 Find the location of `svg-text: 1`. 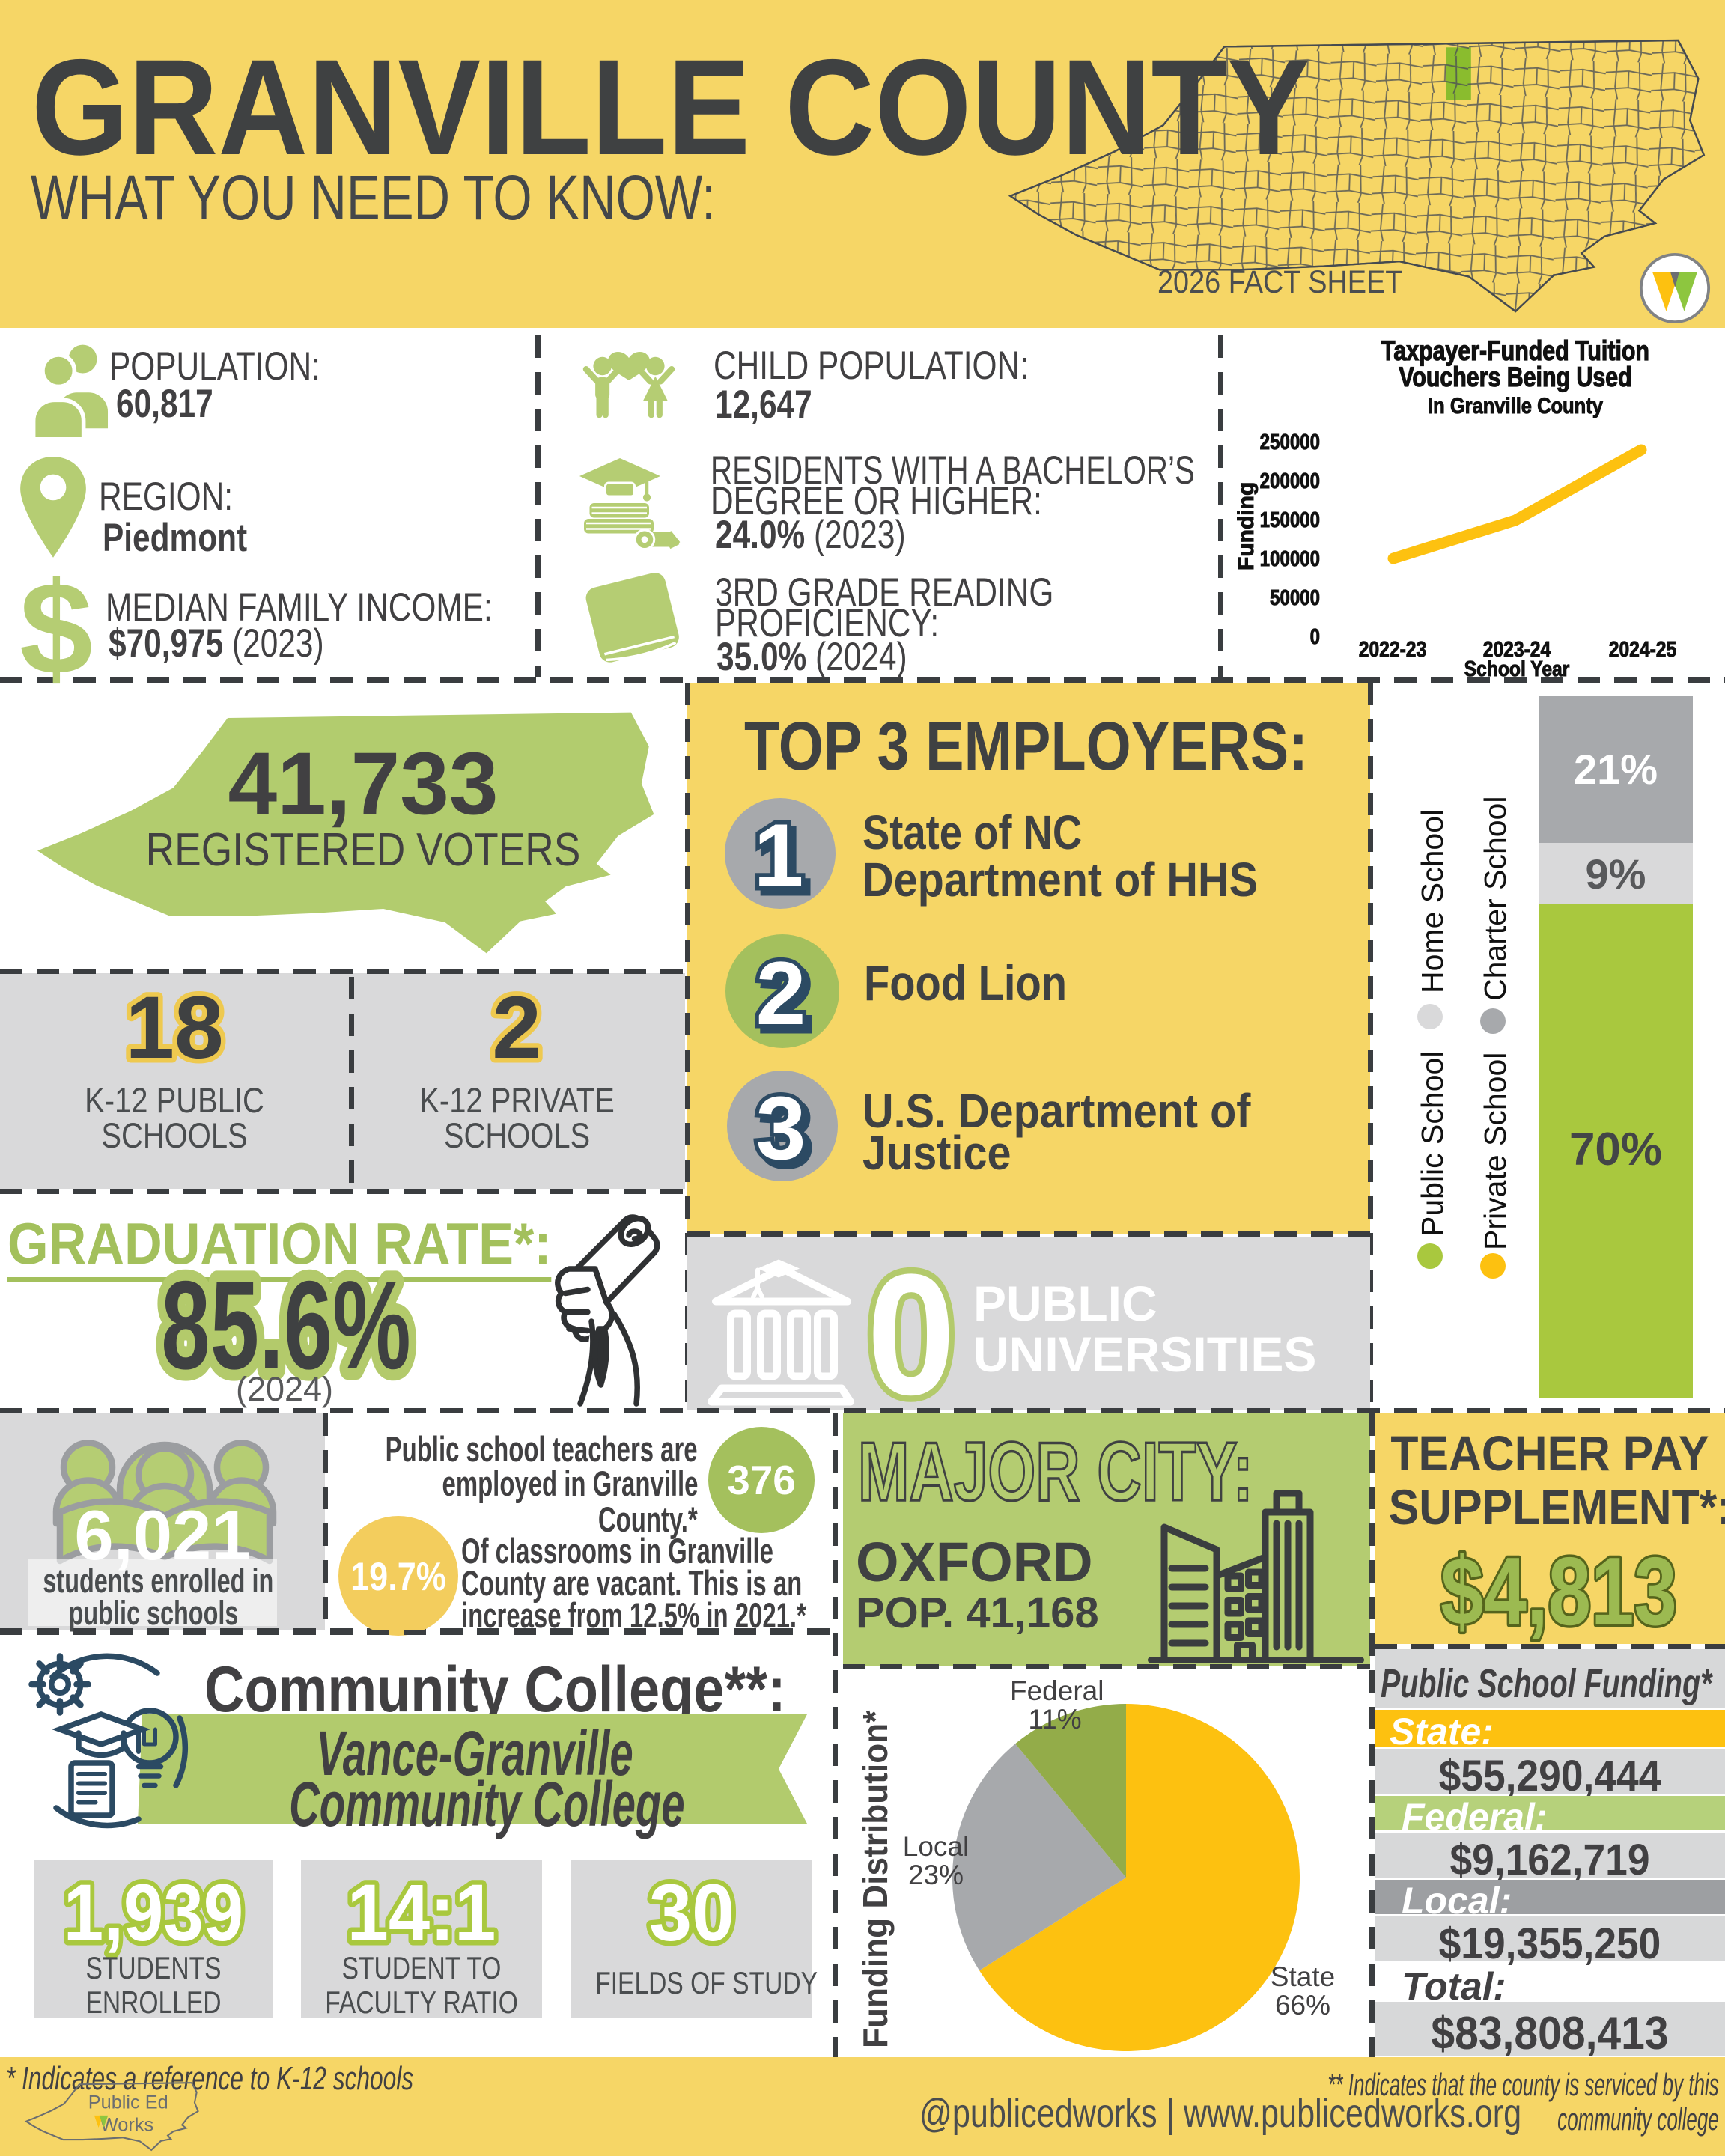

svg-text: 1 is located at coordinates (779, 856).